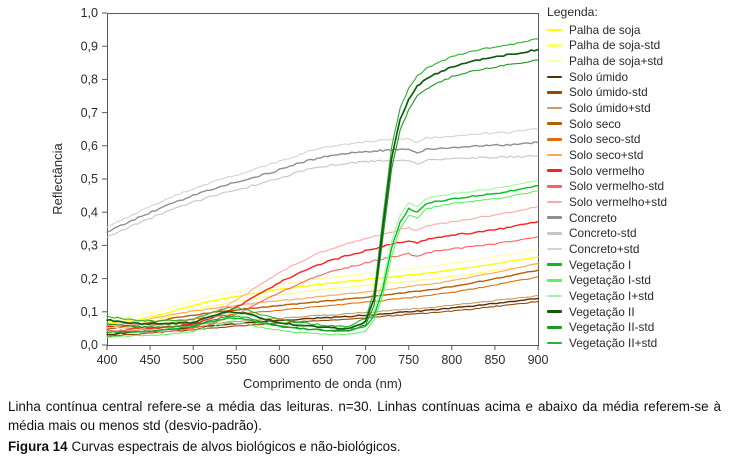  I want to click on y-tick-label: 0,7, so click(89, 113).